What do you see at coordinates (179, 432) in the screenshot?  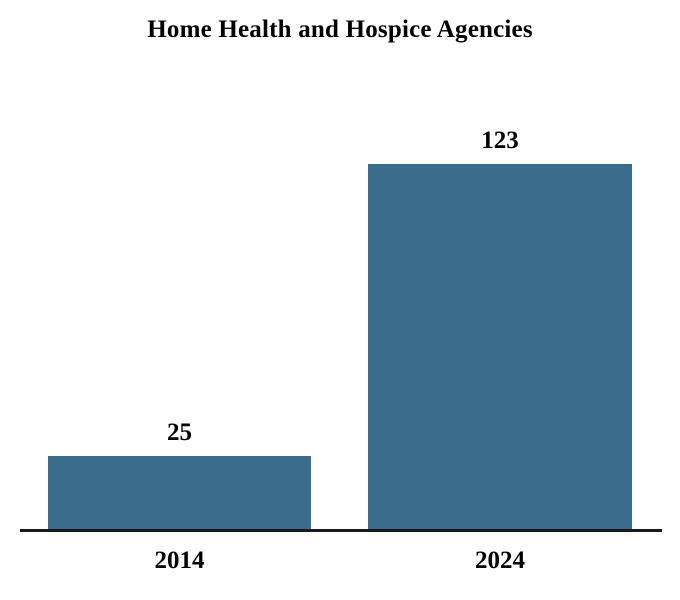 I see `bar-value-label-2014: 25` at bounding box center [179, 432].